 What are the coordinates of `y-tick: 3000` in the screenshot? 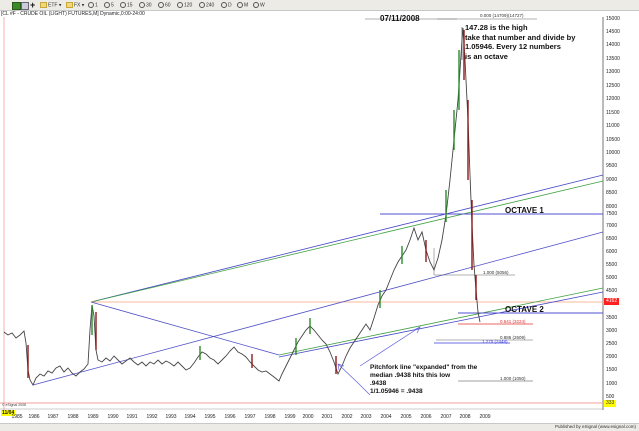 It's located at (612, 331).